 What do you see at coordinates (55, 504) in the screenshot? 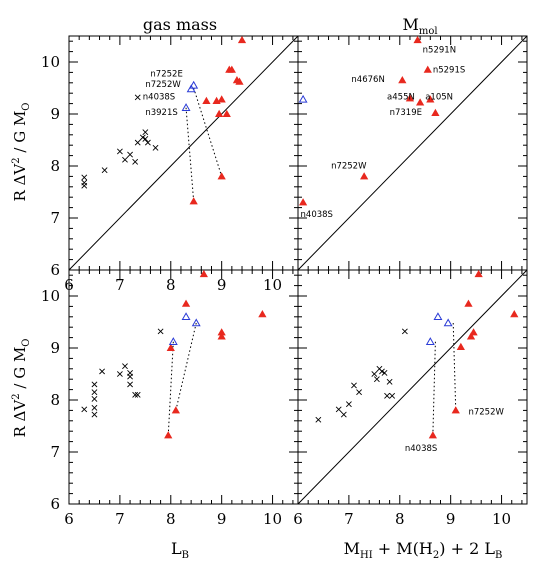
I see `y-tick-label: 6` at bounding box center [55, 504].